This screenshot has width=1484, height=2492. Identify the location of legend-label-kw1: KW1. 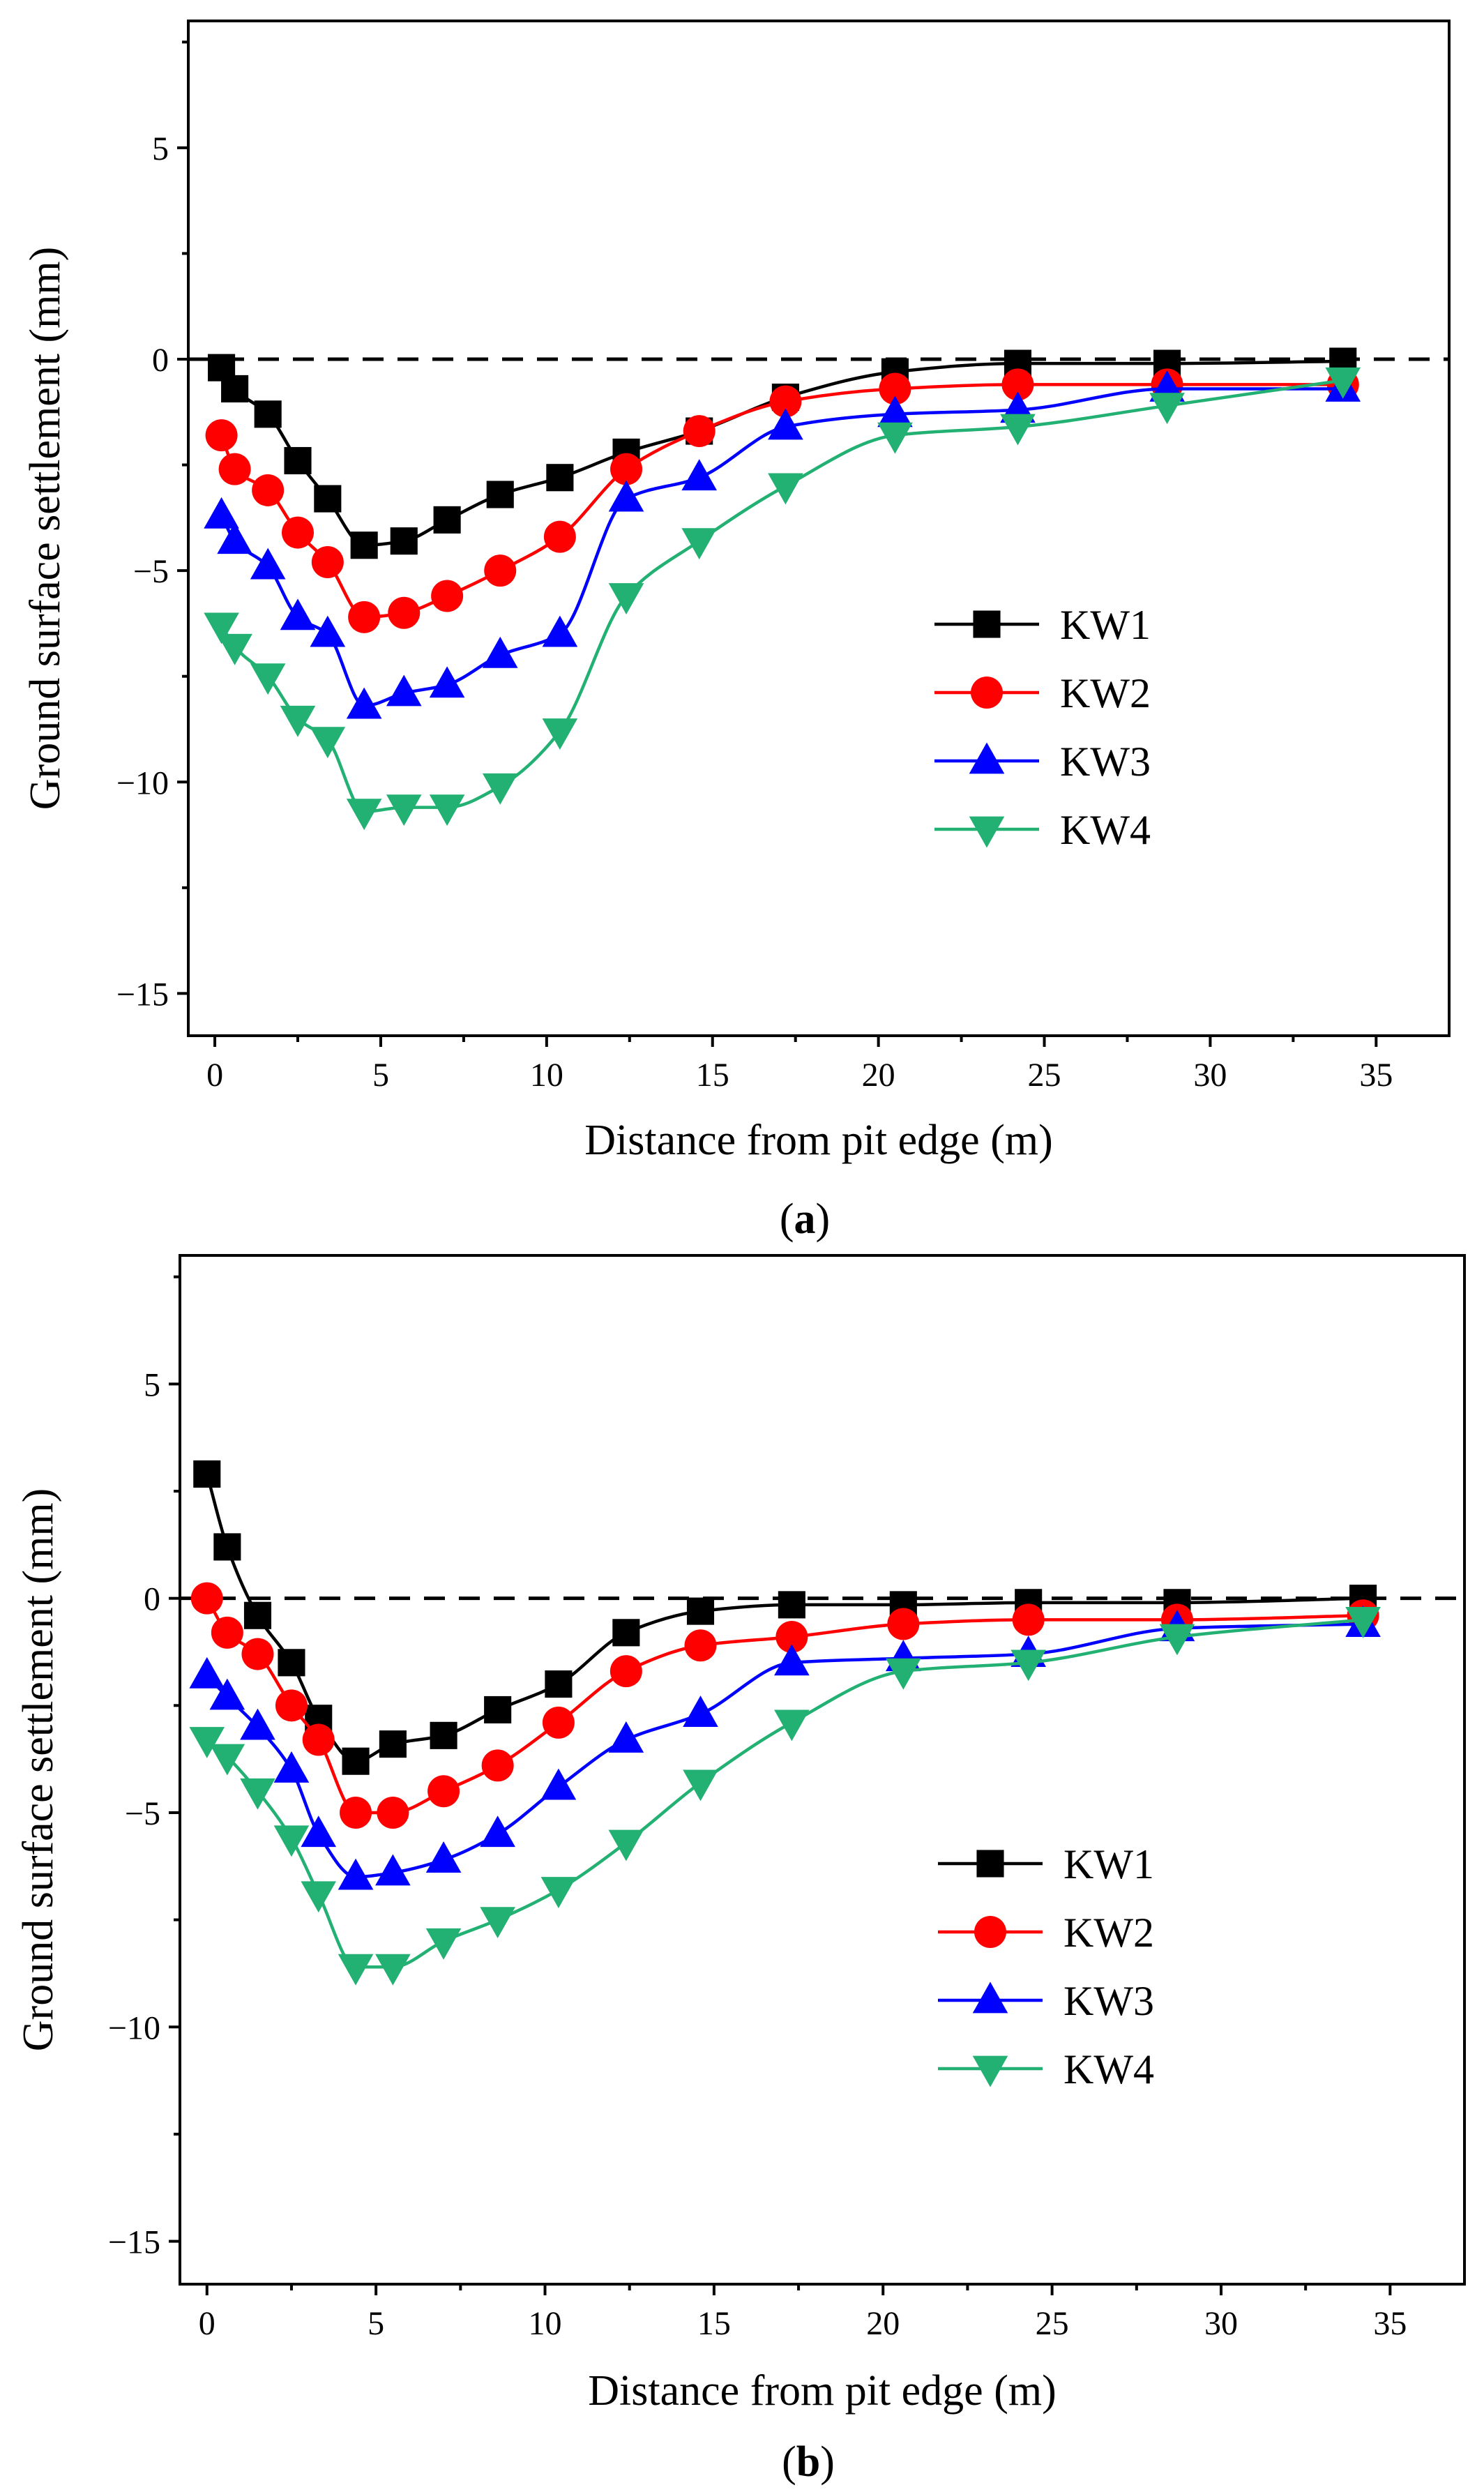
(1105, 625).